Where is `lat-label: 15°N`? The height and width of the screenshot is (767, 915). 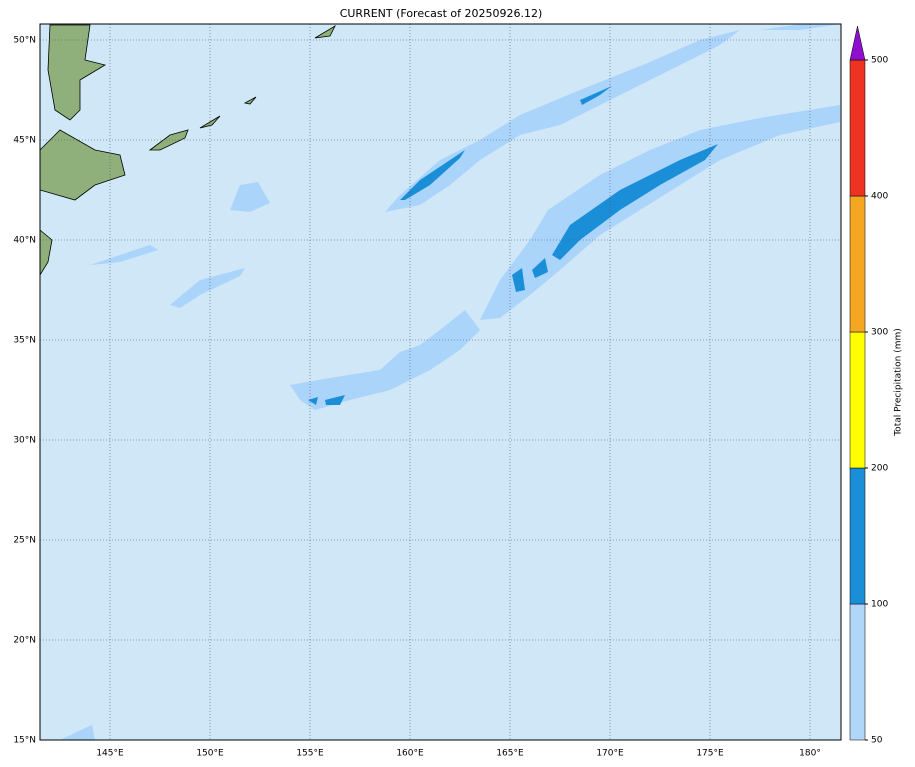 lat-label: 15°N is located at coordinates (24, 741).